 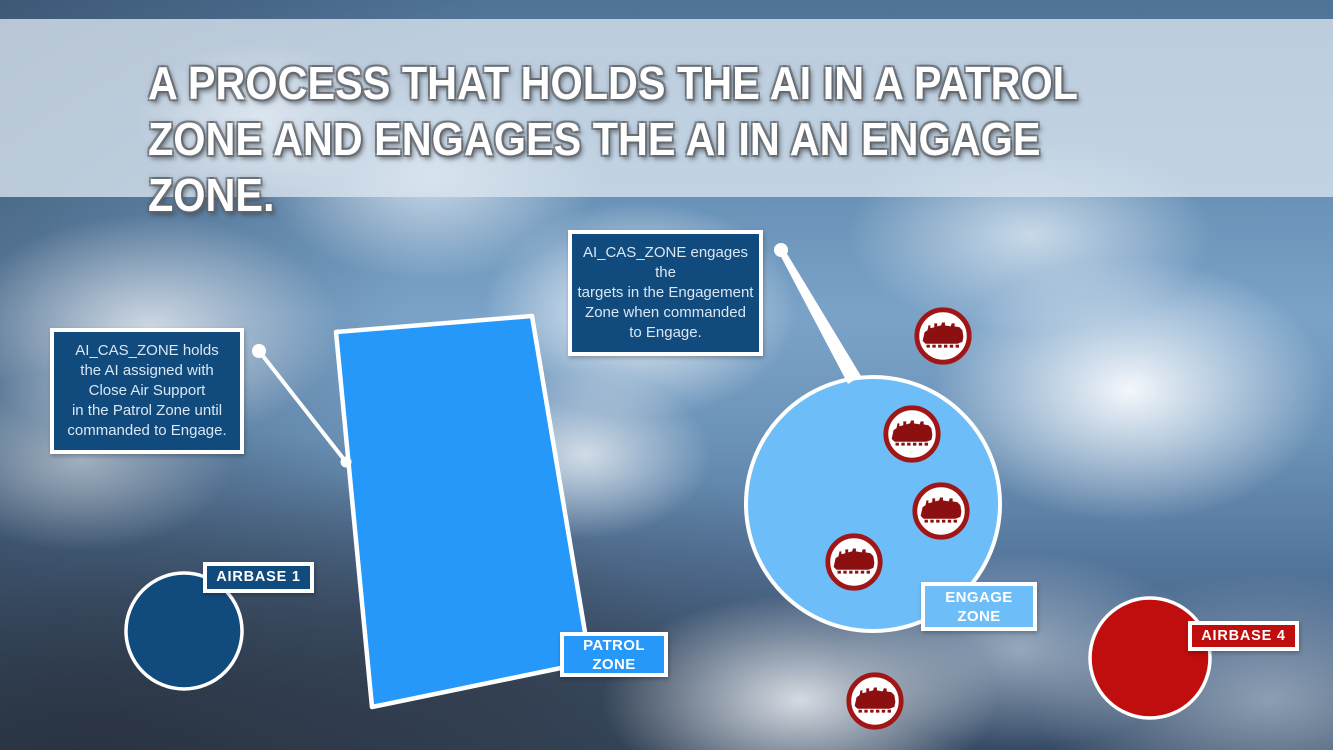 What do you see at coordinates (302, 406) in the screenshot?
I see `patrol-callout-connector-line` at bounding box center [302, 406].